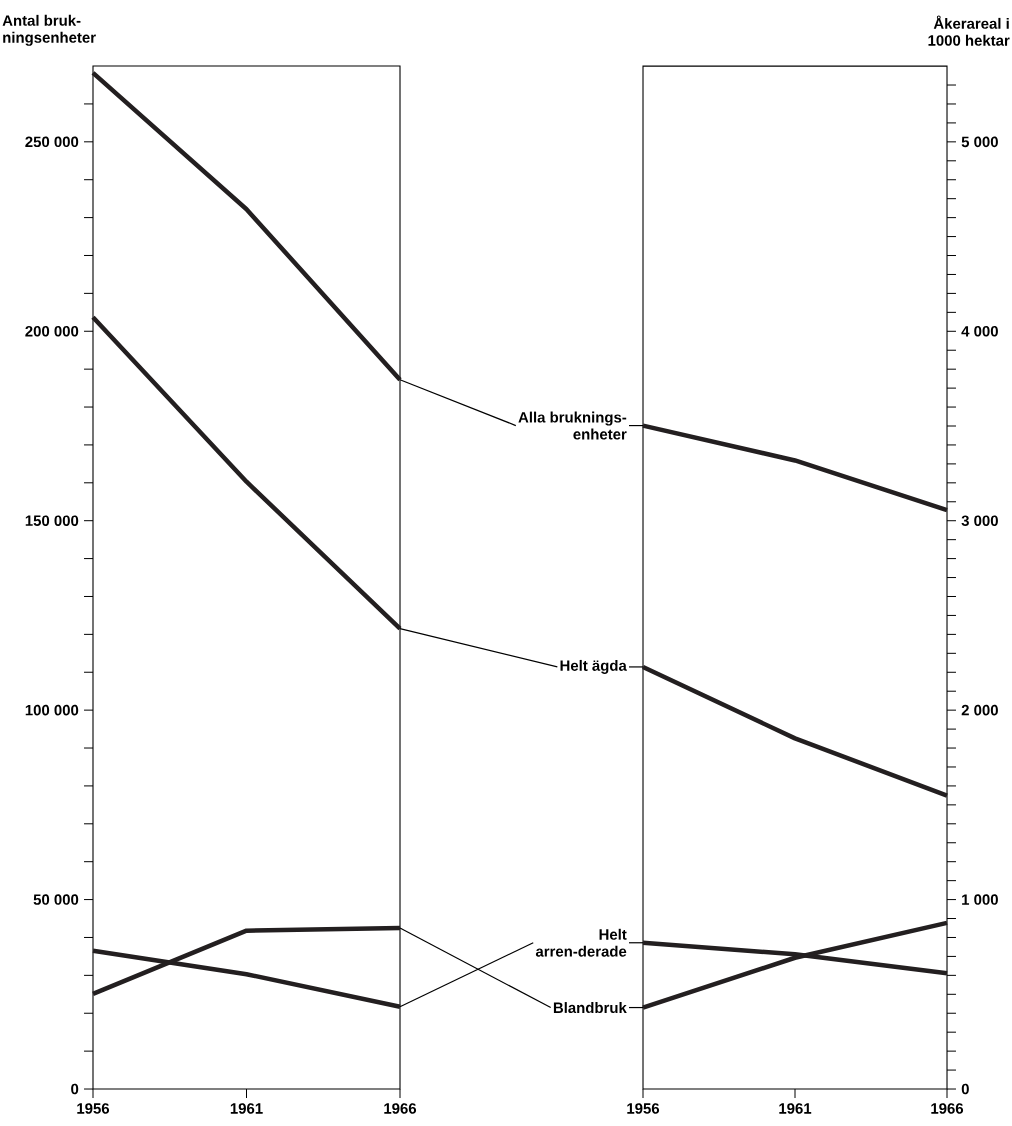  I want to click on text: Helt ägda, so click(593, 666).